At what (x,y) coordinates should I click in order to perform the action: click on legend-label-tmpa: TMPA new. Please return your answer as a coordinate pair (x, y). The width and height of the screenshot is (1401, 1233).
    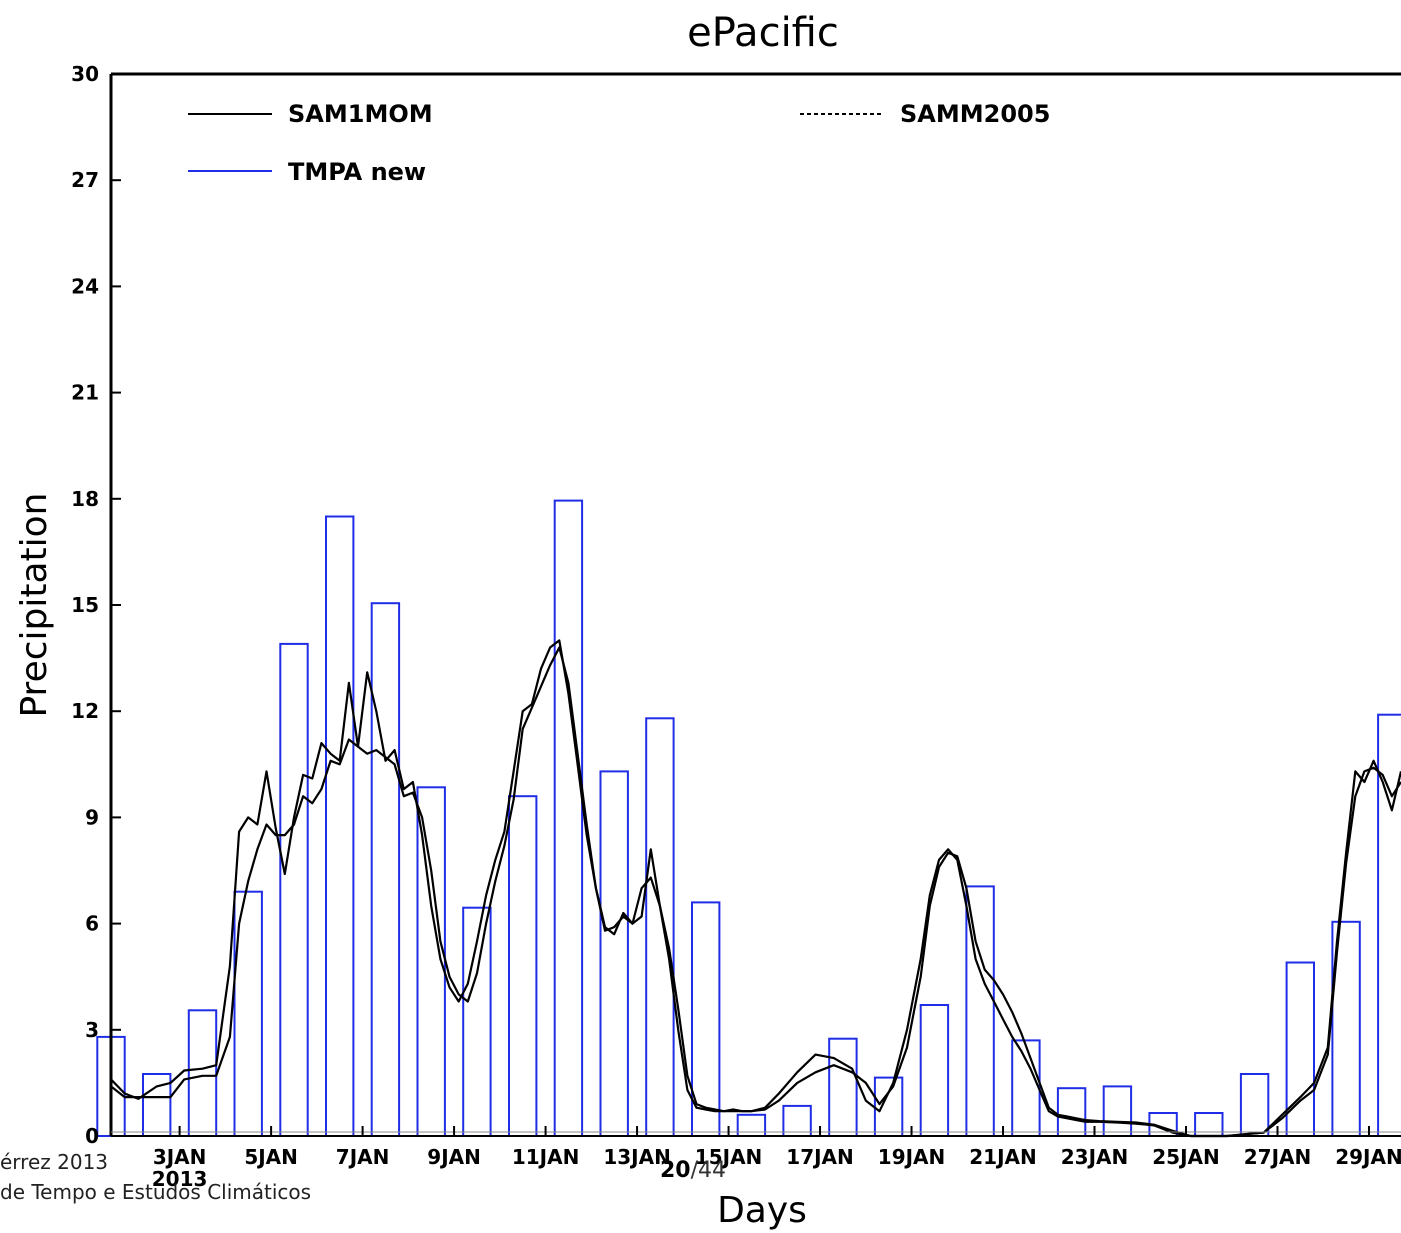
    Looking at the image, I should click on (357, 172).